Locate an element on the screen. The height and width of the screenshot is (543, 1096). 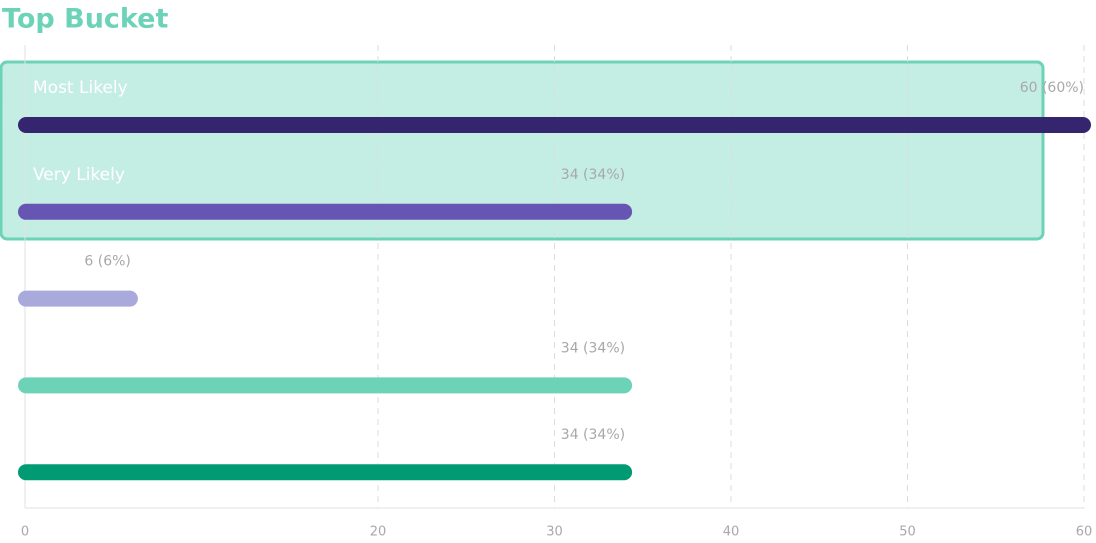
x-tick-label: 0 is located at coordinates (25, 532).